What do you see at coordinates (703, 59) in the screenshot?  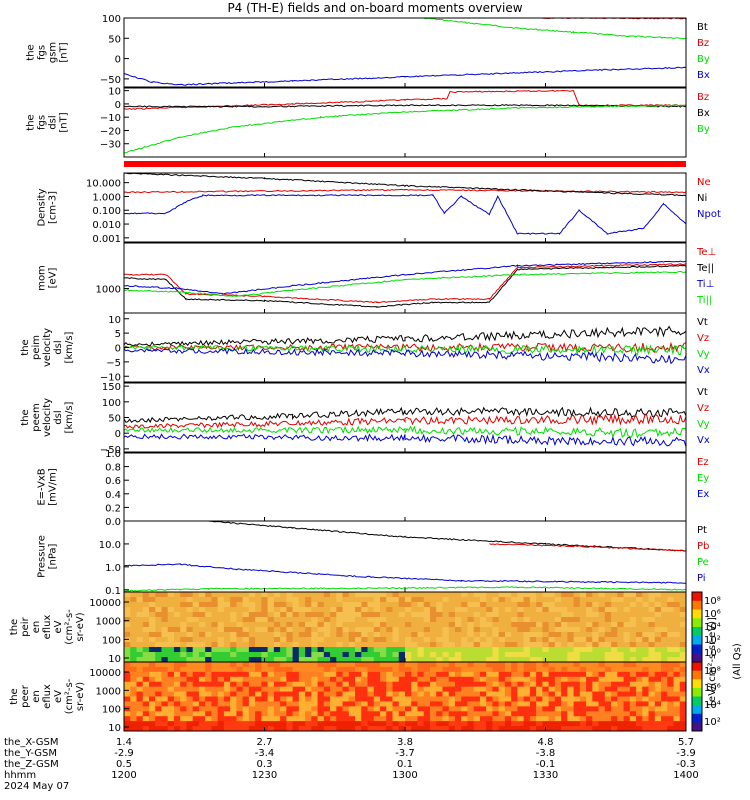 I see `legend-entry: By` at bounding box center [703, 59].